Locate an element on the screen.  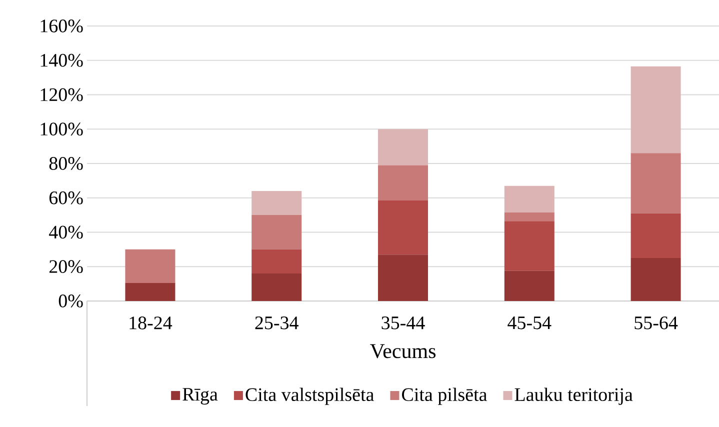
y-tick-label: 120% is located at coordinates (61, 95).